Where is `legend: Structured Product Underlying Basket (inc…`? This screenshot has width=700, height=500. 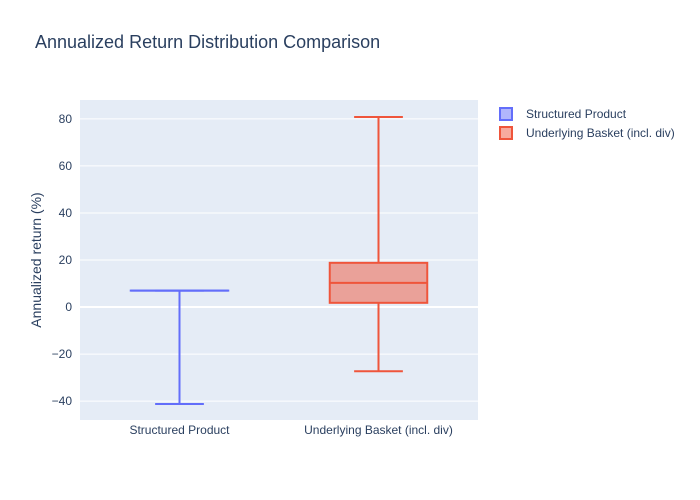 legend: Structured Product Underlying Basket (inc… is located at coordinates (587, 123).